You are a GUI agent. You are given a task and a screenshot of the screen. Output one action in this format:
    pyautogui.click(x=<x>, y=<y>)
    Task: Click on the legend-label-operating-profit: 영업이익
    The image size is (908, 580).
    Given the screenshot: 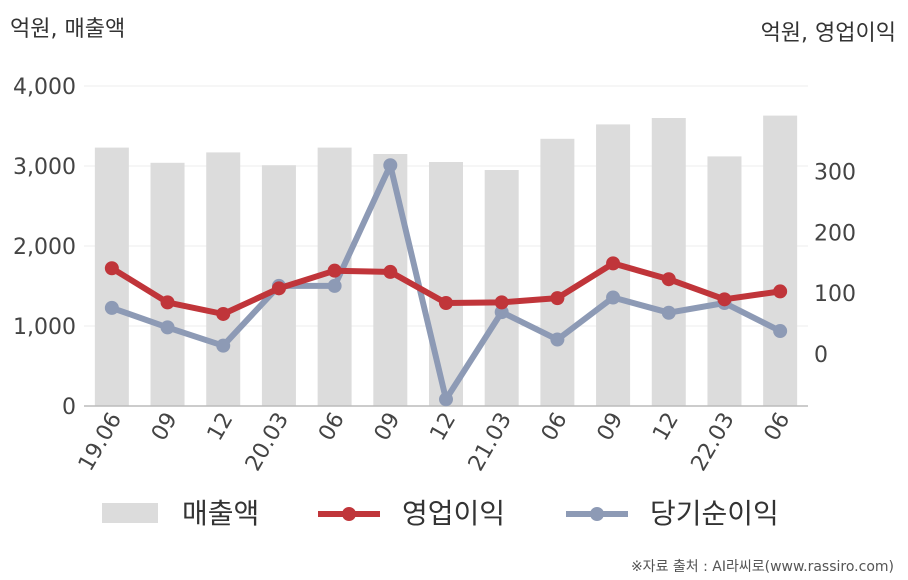 What is the action you would take?
    pyautogui.click(x=453, y=513)
    